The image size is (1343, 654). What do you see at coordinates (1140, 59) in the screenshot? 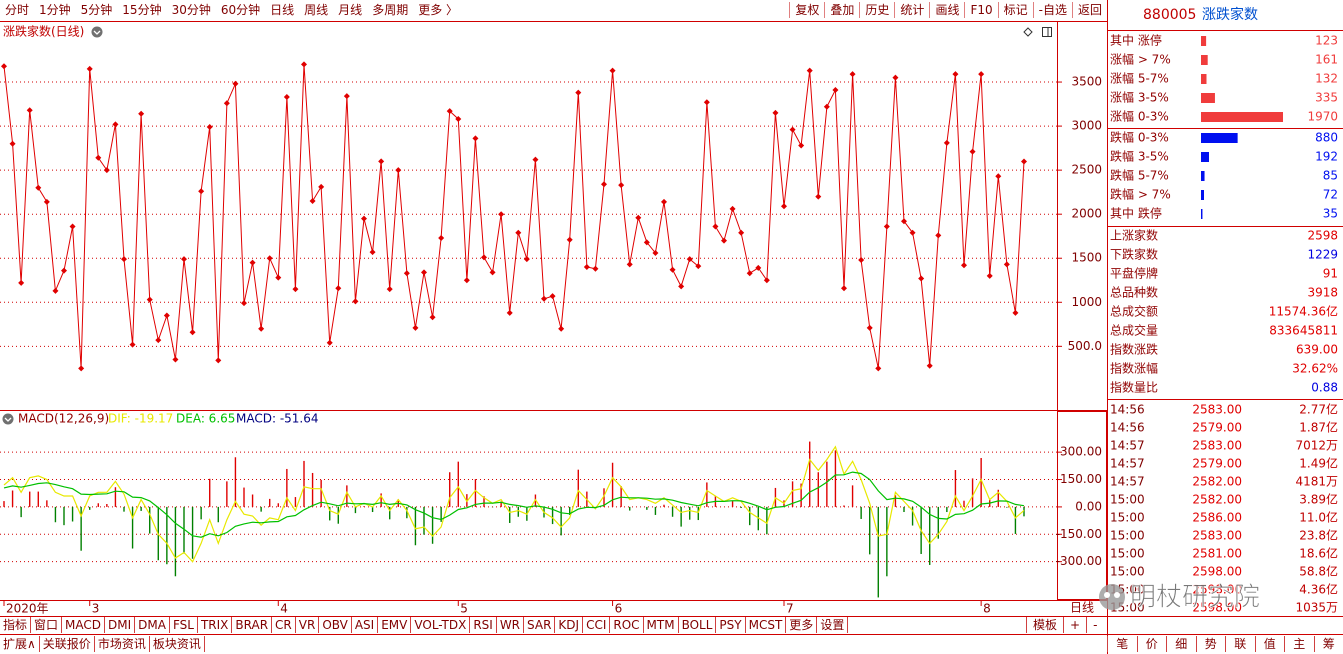
I see `stat-label: 涨幅 > 7%` at bounding box center [1140, 59].